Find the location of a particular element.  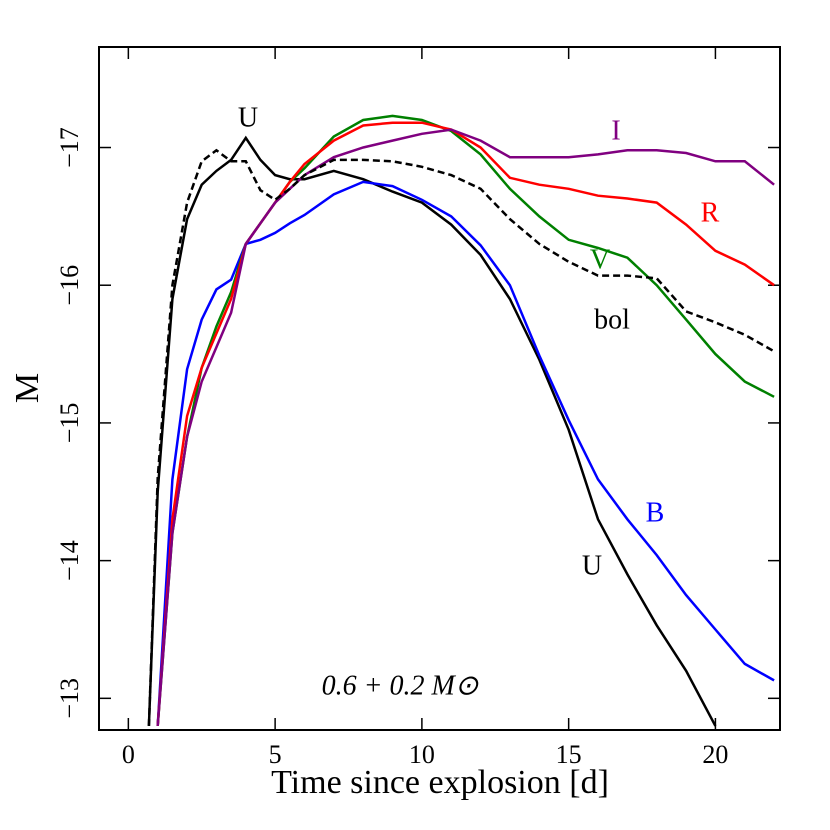

series-label: V is located at coordinates (600, 259).